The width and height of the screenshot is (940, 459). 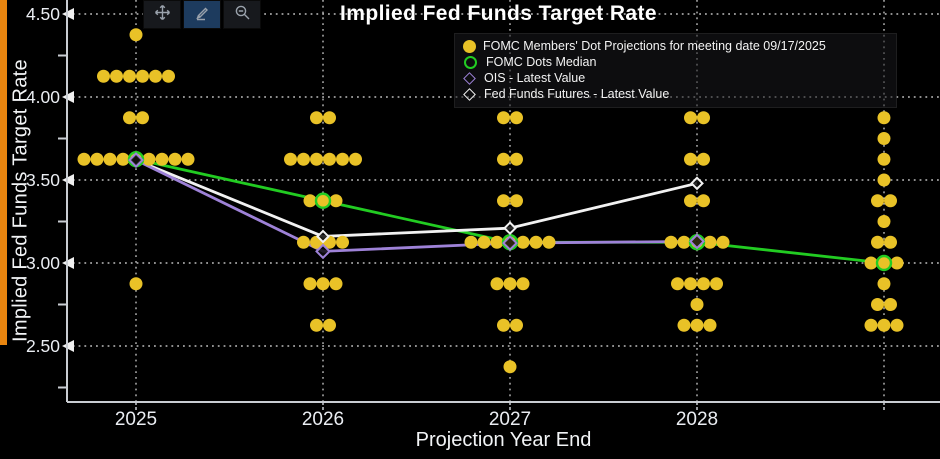 What do you see at coordinates (202, 14) in the screenshot?
I see `draw-tool-button` at bounding box center [202, 14].